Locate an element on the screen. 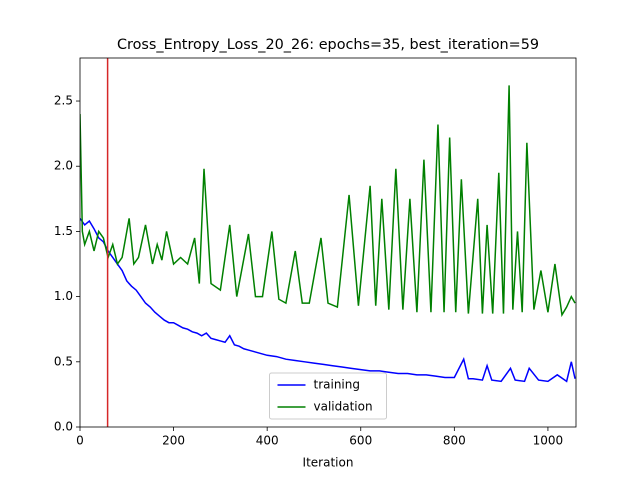 The image size is (640, 480). x-axis-label: Iteration is located at coordinates (328, 463).